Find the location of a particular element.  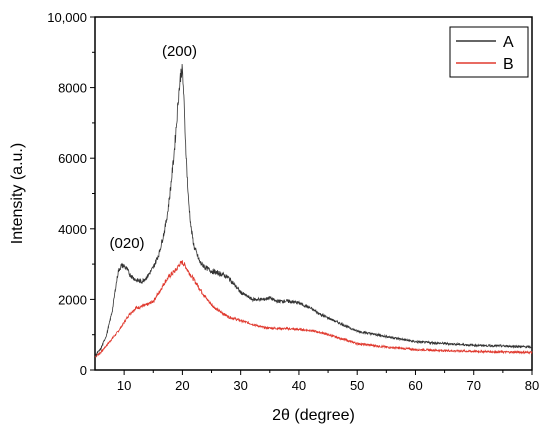

y-axis-ticks: 0 2000 4000 6000 8000 10,000 is located at coordinates (71, 194).